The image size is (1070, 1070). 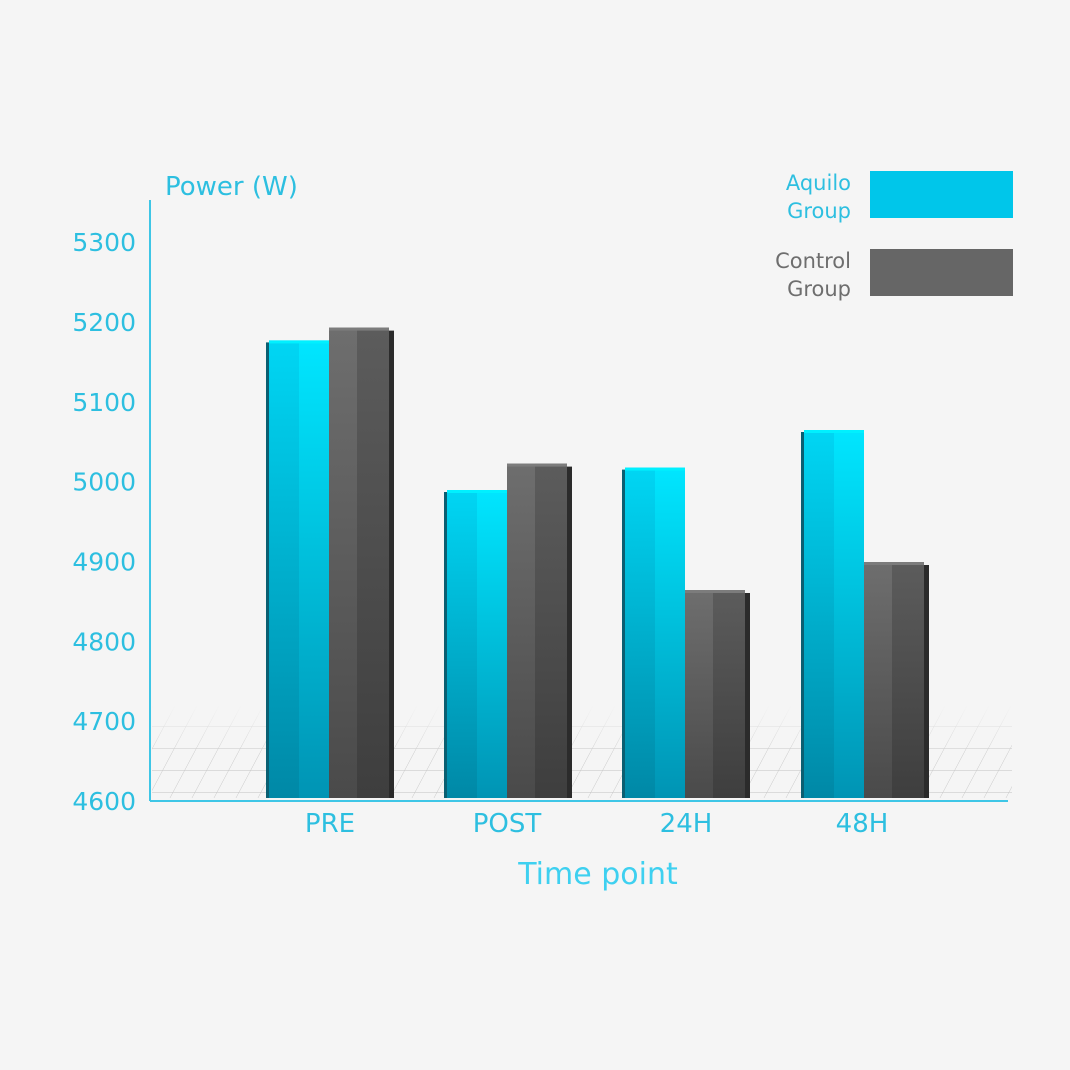 I want to click on y-tick-label: 5200, so click(x=104, y=322).